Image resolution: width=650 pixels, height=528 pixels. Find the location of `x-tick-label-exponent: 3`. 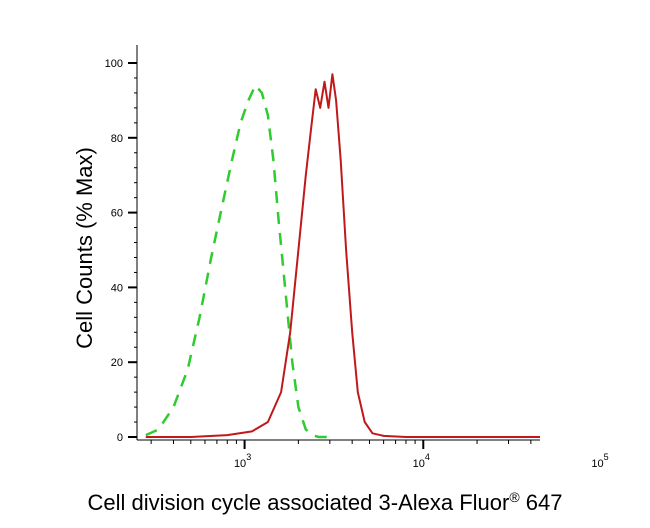

x-tick-label-exponent: 3 is located at coordinates (248, 457).